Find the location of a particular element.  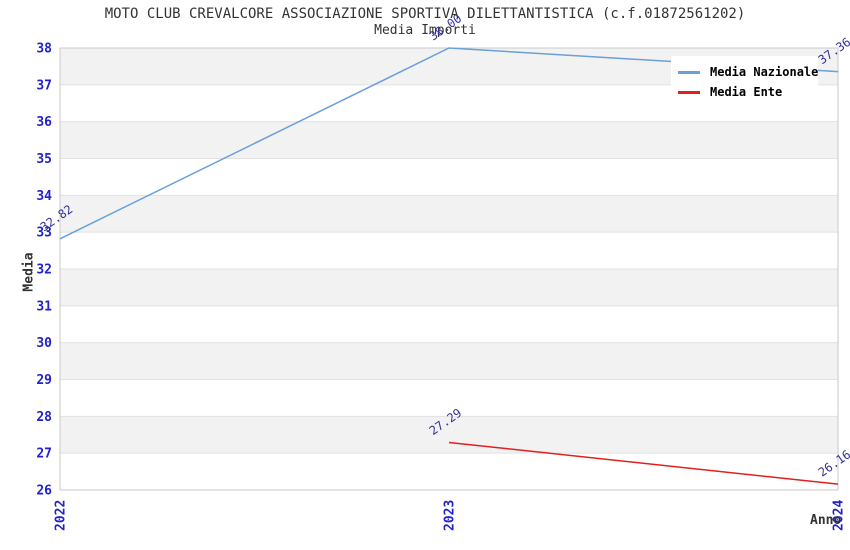

legend-item-media-nazionale: Media Nazionale is located at coordinates (748, 72).